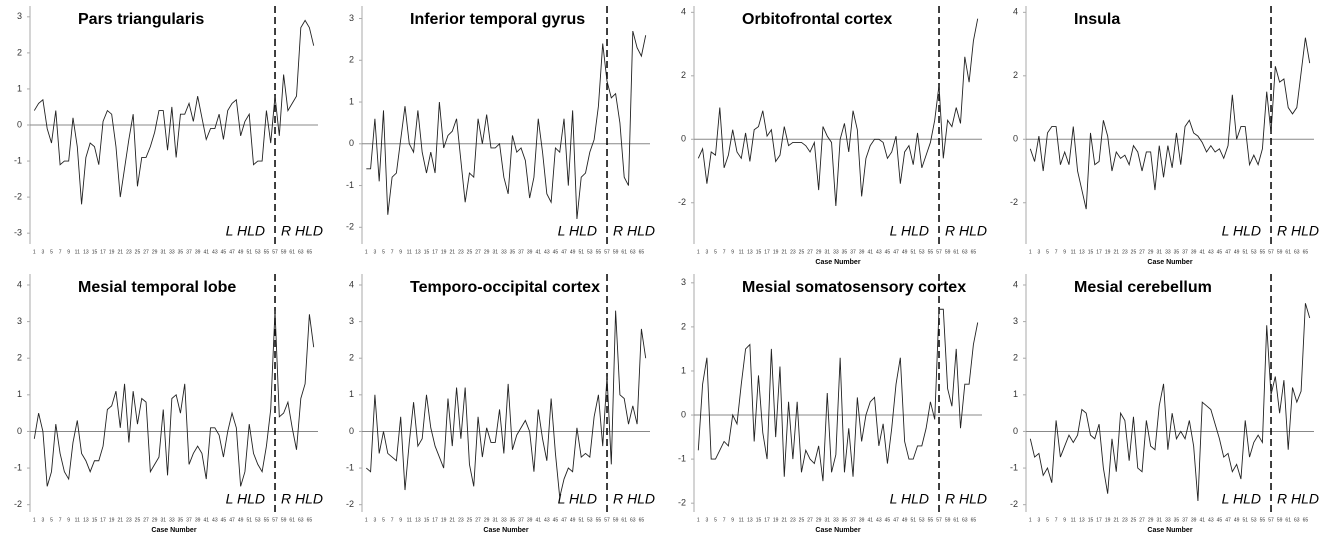 This screenshot has height=537, width=1328. I want to click on y-tick-label: 1, so click(1015, 394).